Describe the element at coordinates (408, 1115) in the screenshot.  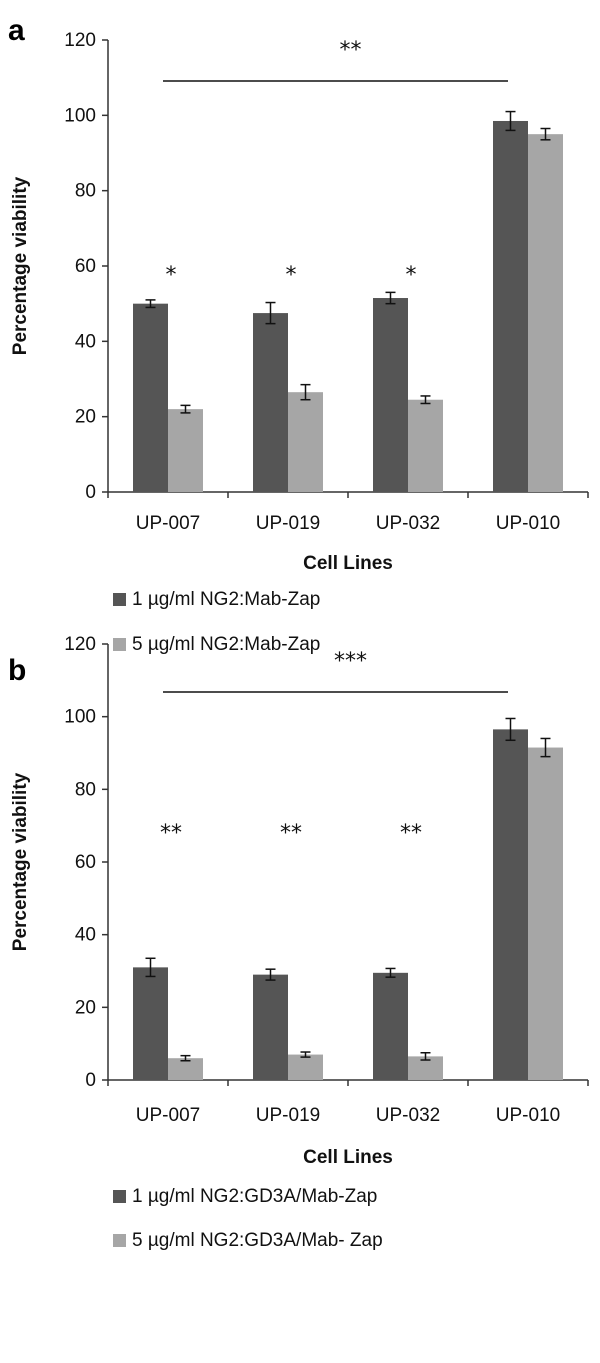
I see `panel-b-x-tick-label: UP-032` at that location.